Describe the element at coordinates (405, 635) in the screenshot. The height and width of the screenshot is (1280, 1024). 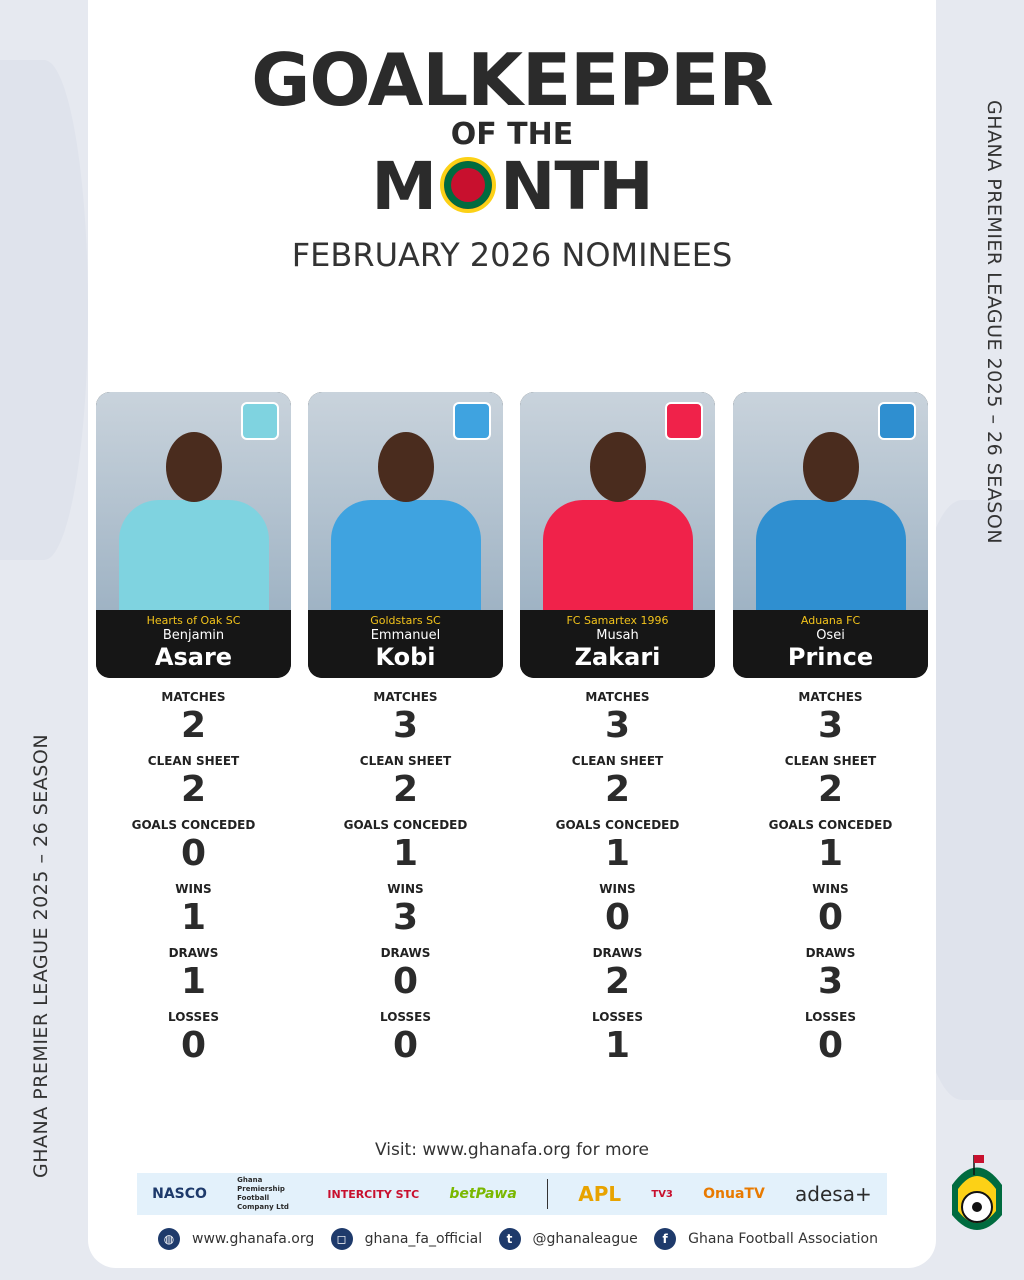
I see `player-first-name: Emmanuel` at that location.